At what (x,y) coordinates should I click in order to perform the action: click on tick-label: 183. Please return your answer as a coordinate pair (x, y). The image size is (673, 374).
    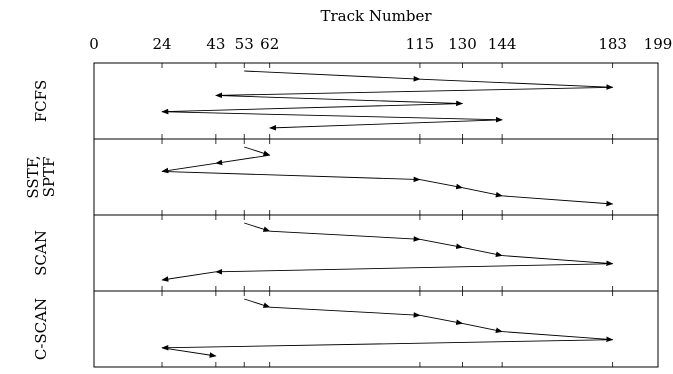
    Looking at the image, I should click on (612, 44).